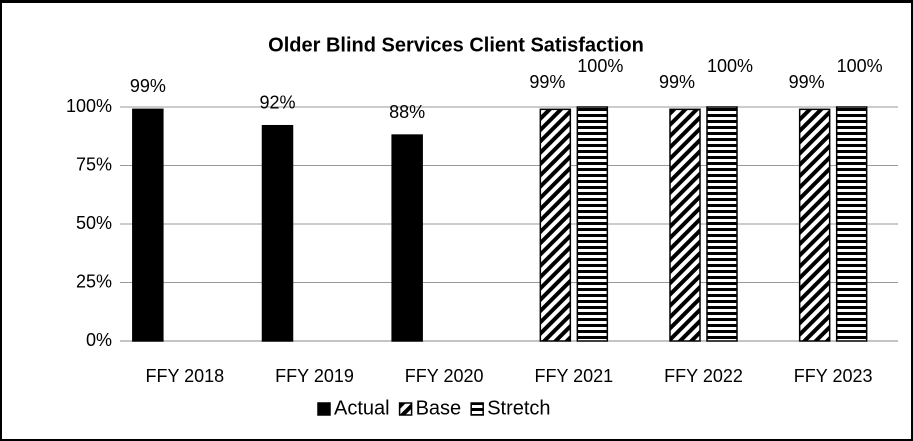 The width and height of the screenshot is (913, 441). What do you see at coordinates (439, 408) in the screenshot?
I see `legend-label: Base` at bounding box center [439, 408].